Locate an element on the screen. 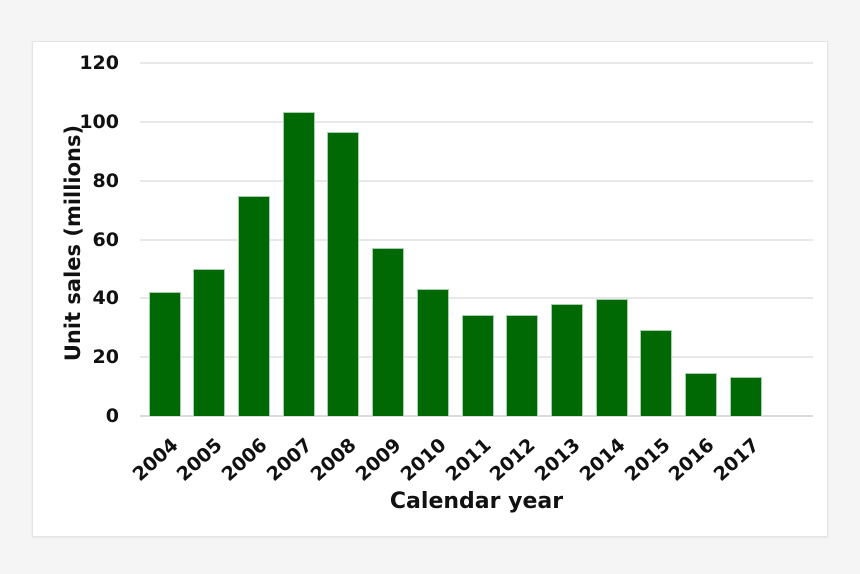 The width and height of the screenshot is (860, 574). x-tick-label-2016: 2016 is located at coordinates (691, 460).